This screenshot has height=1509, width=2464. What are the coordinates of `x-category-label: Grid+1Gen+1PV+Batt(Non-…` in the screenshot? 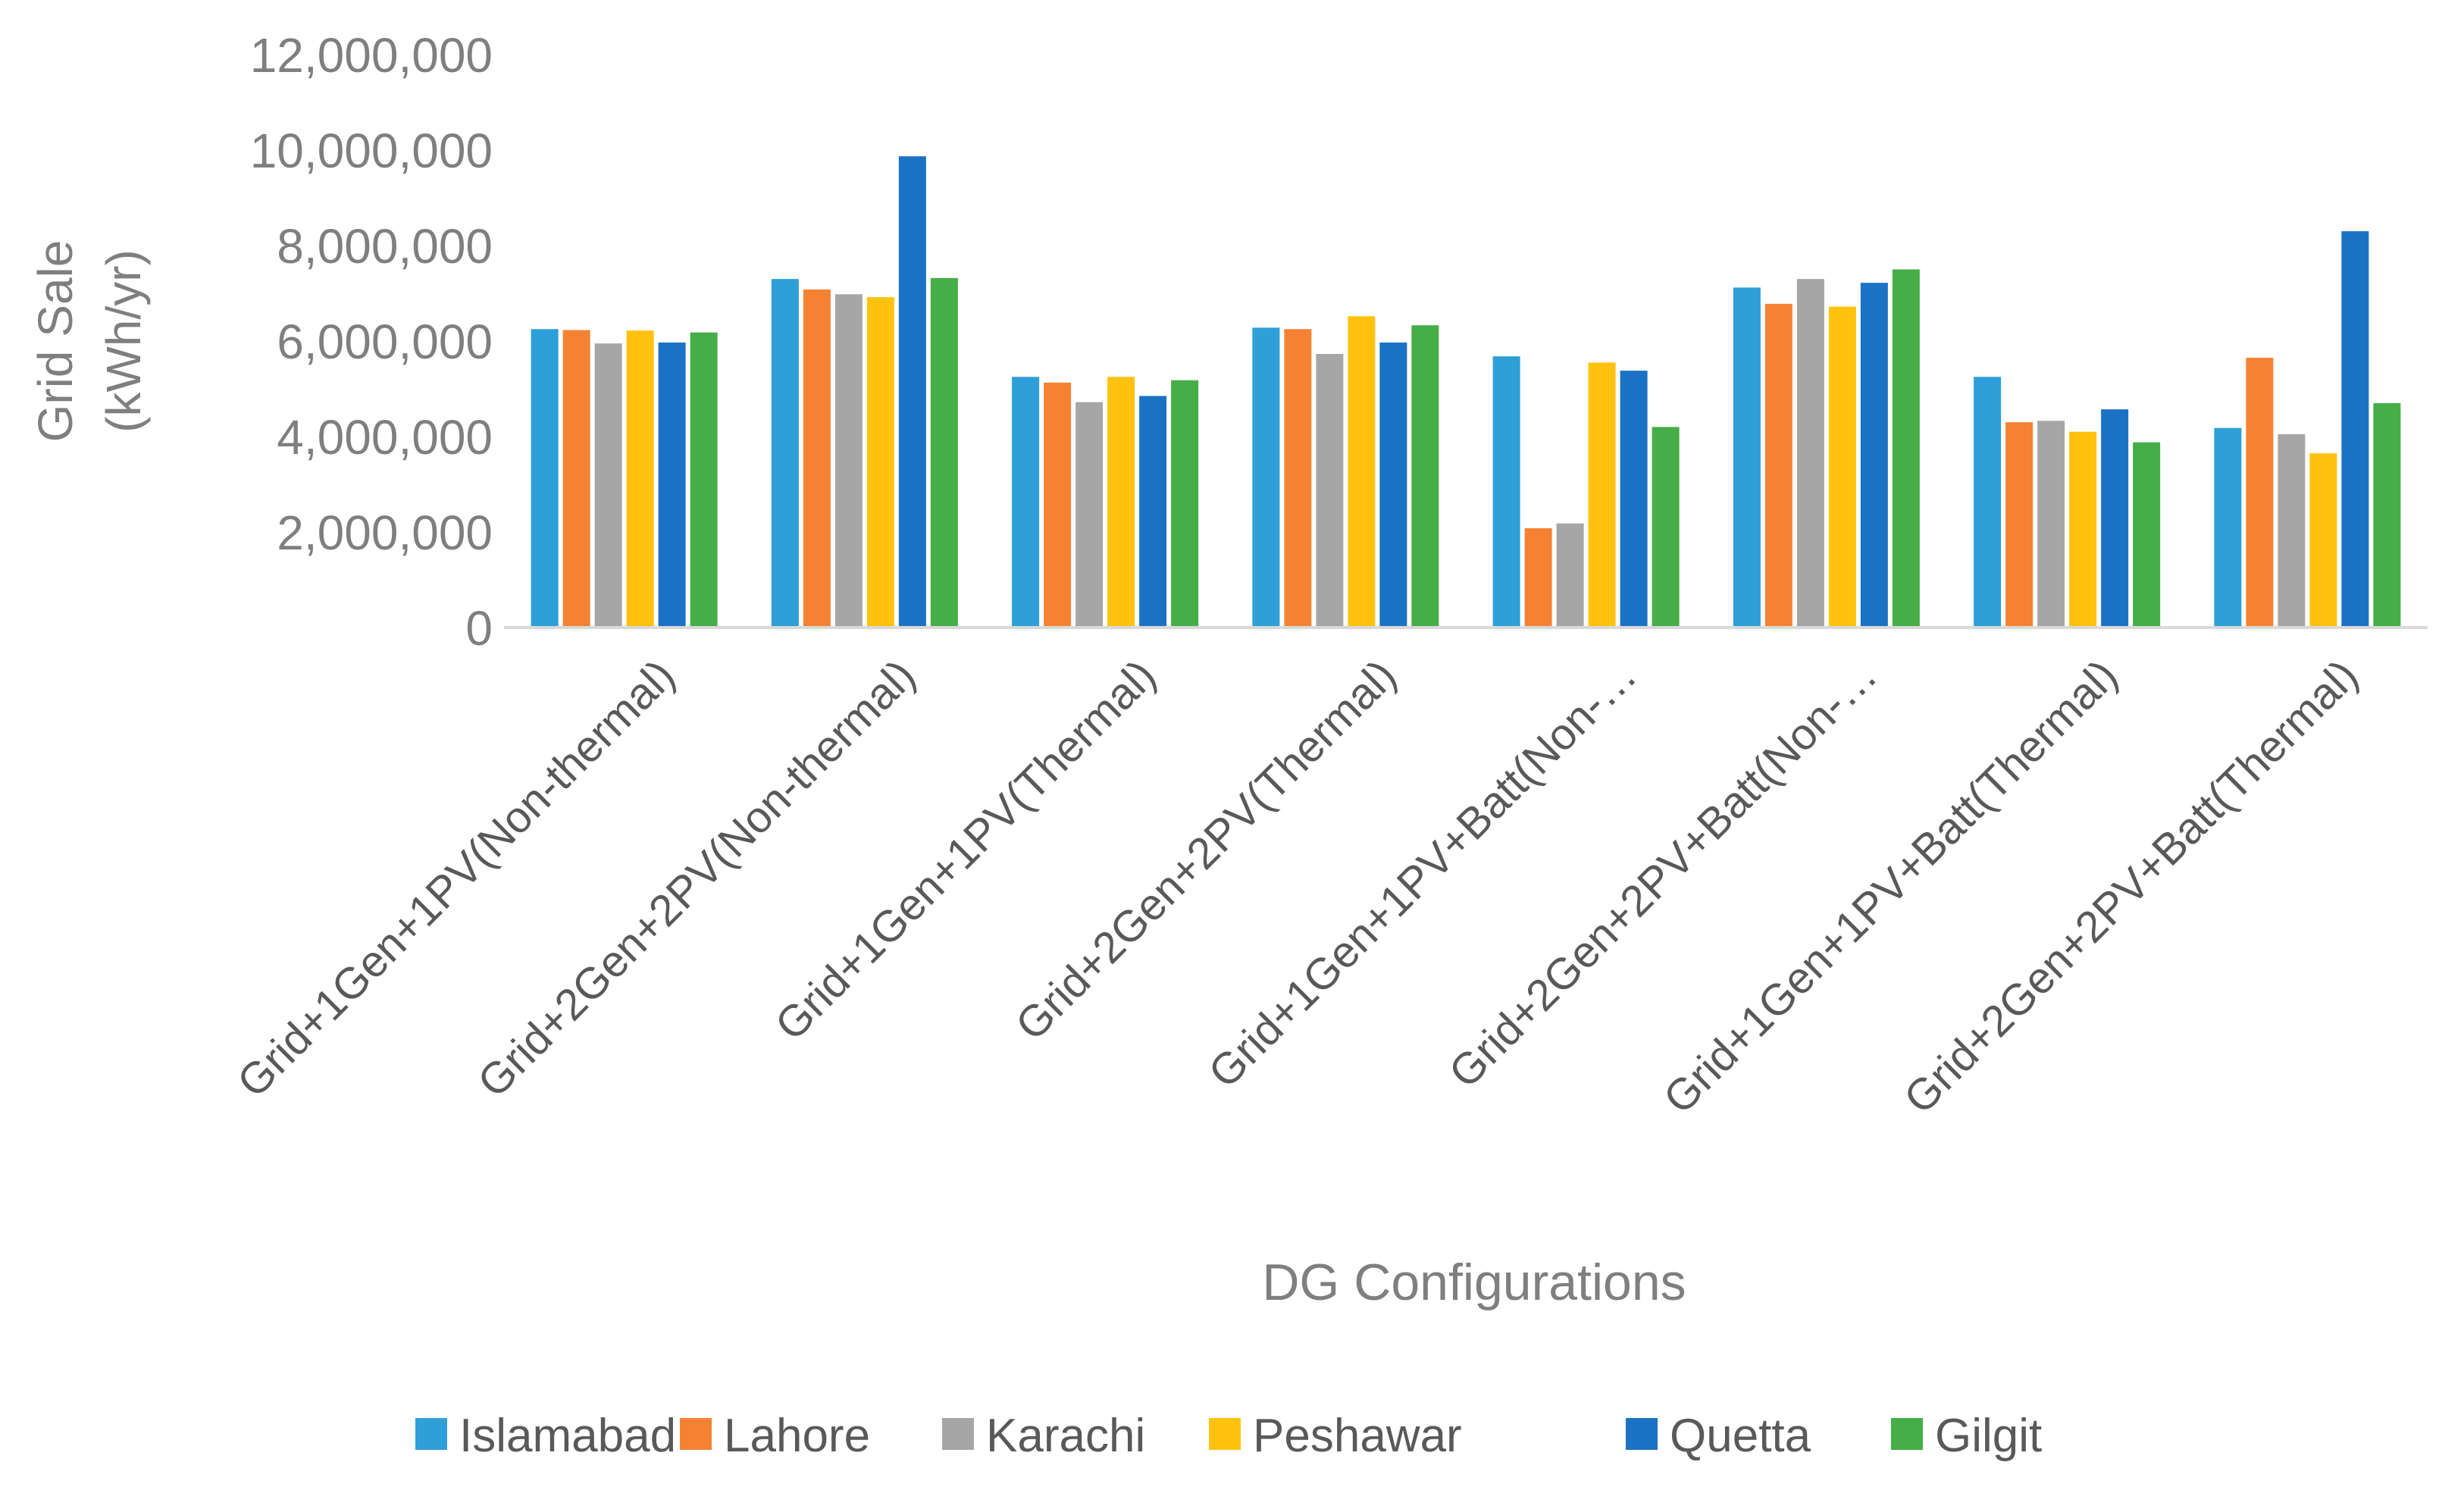 It's located at (1422, 873).